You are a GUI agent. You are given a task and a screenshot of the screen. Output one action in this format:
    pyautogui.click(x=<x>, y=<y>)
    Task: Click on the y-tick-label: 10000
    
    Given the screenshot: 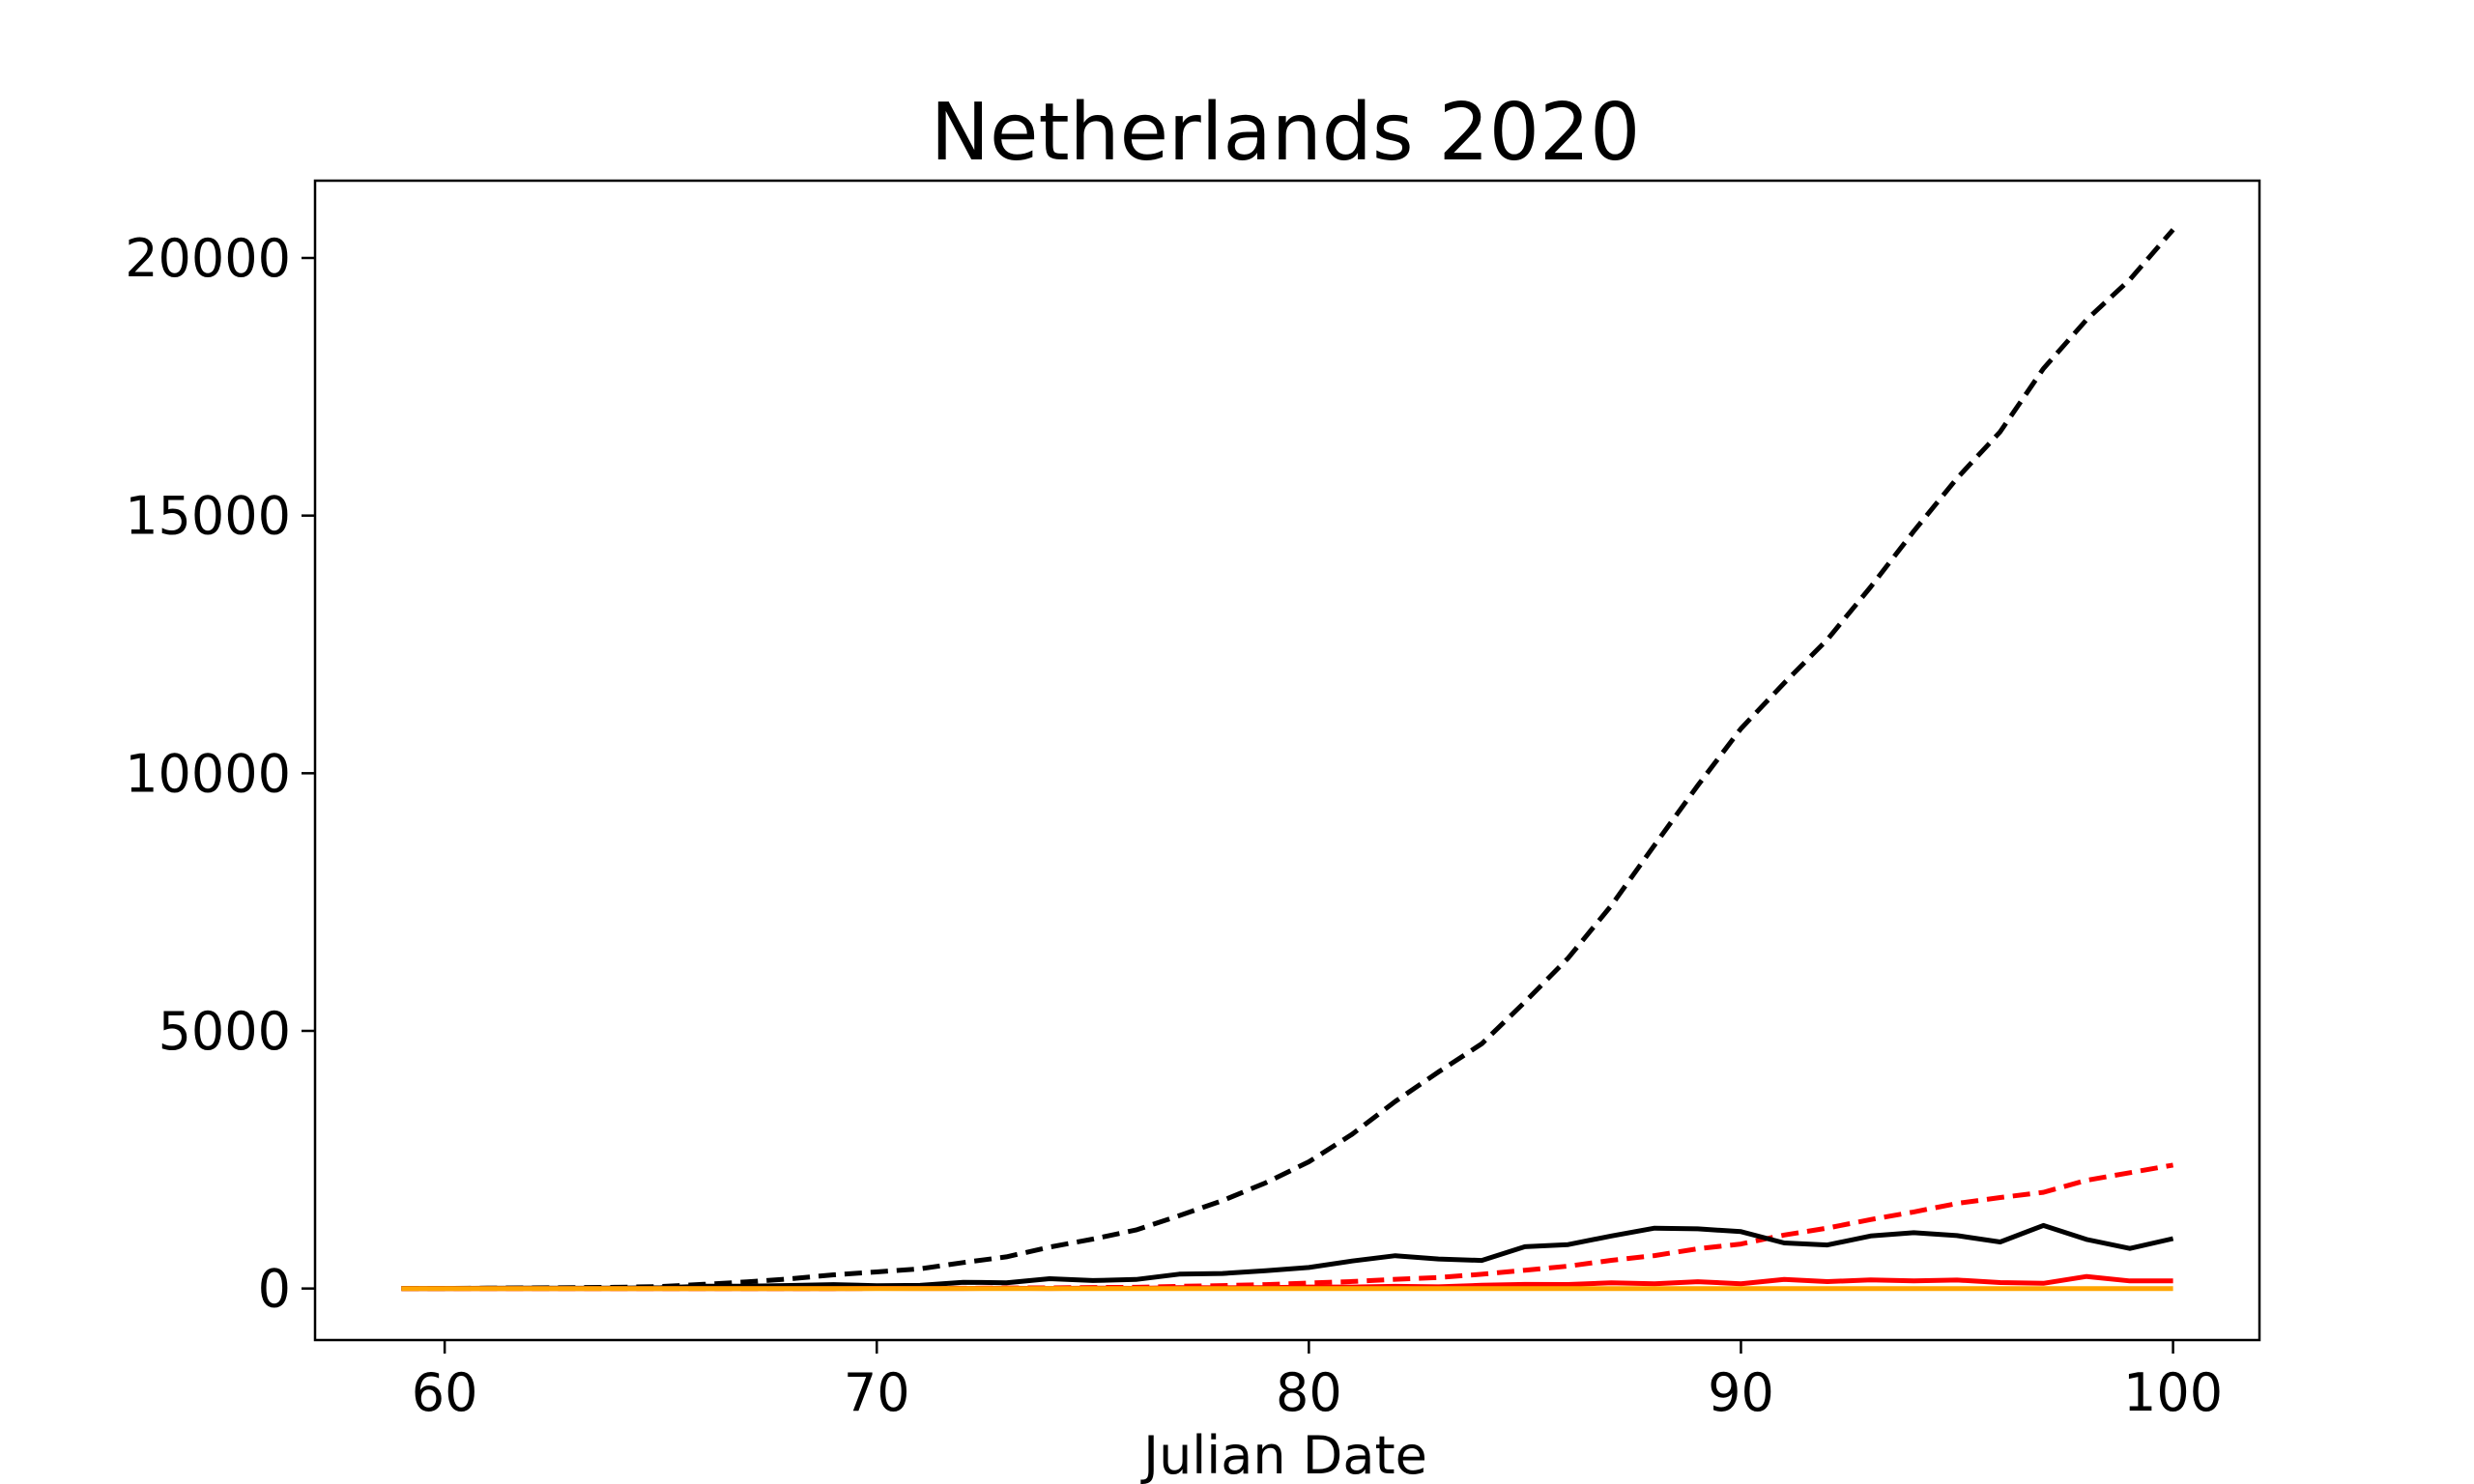 What is the action you would take?
    pyautogui.click(x=208, y=774)
    